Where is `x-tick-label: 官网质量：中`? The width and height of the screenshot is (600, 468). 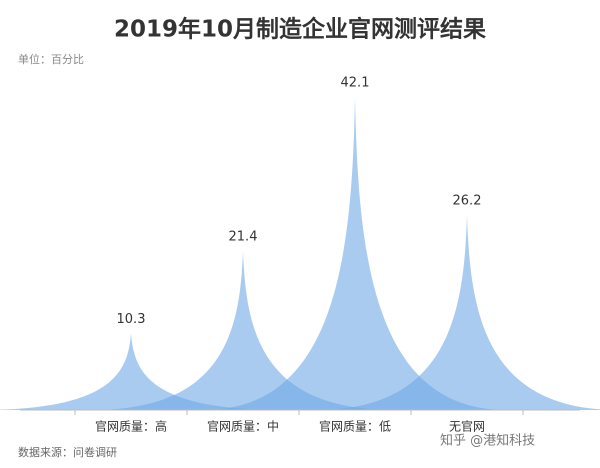
x-tick-label: 官网质量：中 is located at coordinates (243, 426).